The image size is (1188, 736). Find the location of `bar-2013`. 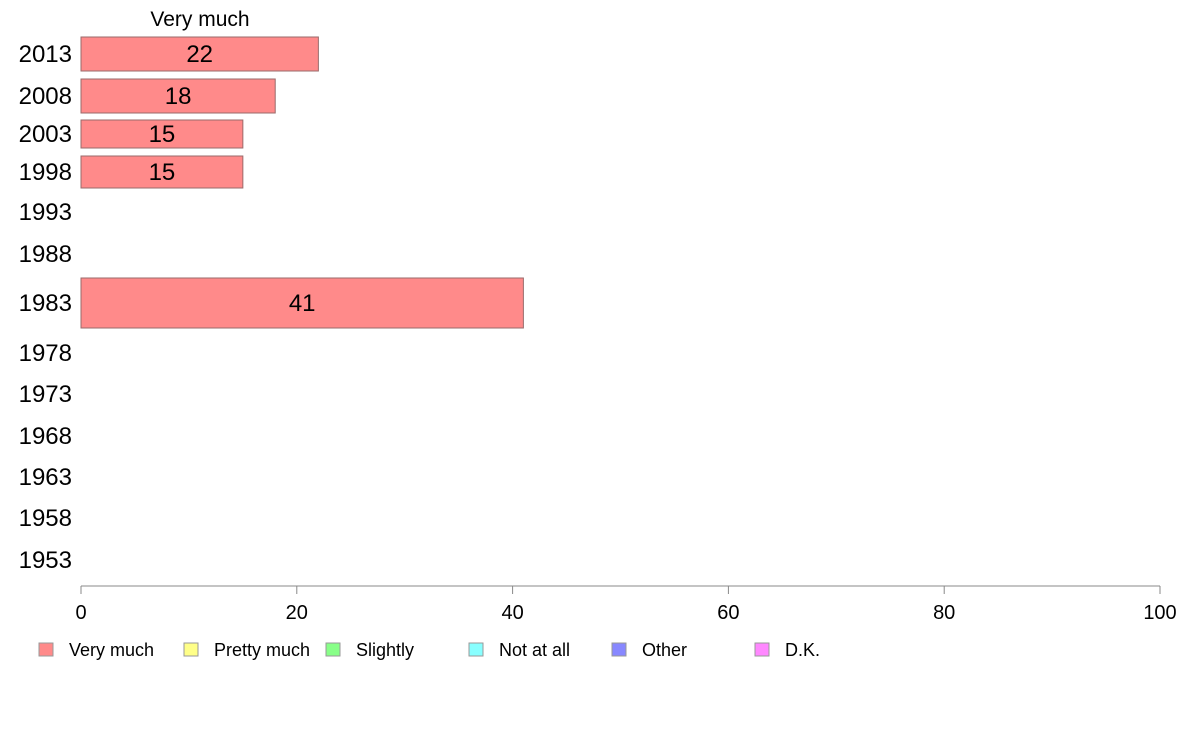

bar-2013 is located at coordinates (199, 54).